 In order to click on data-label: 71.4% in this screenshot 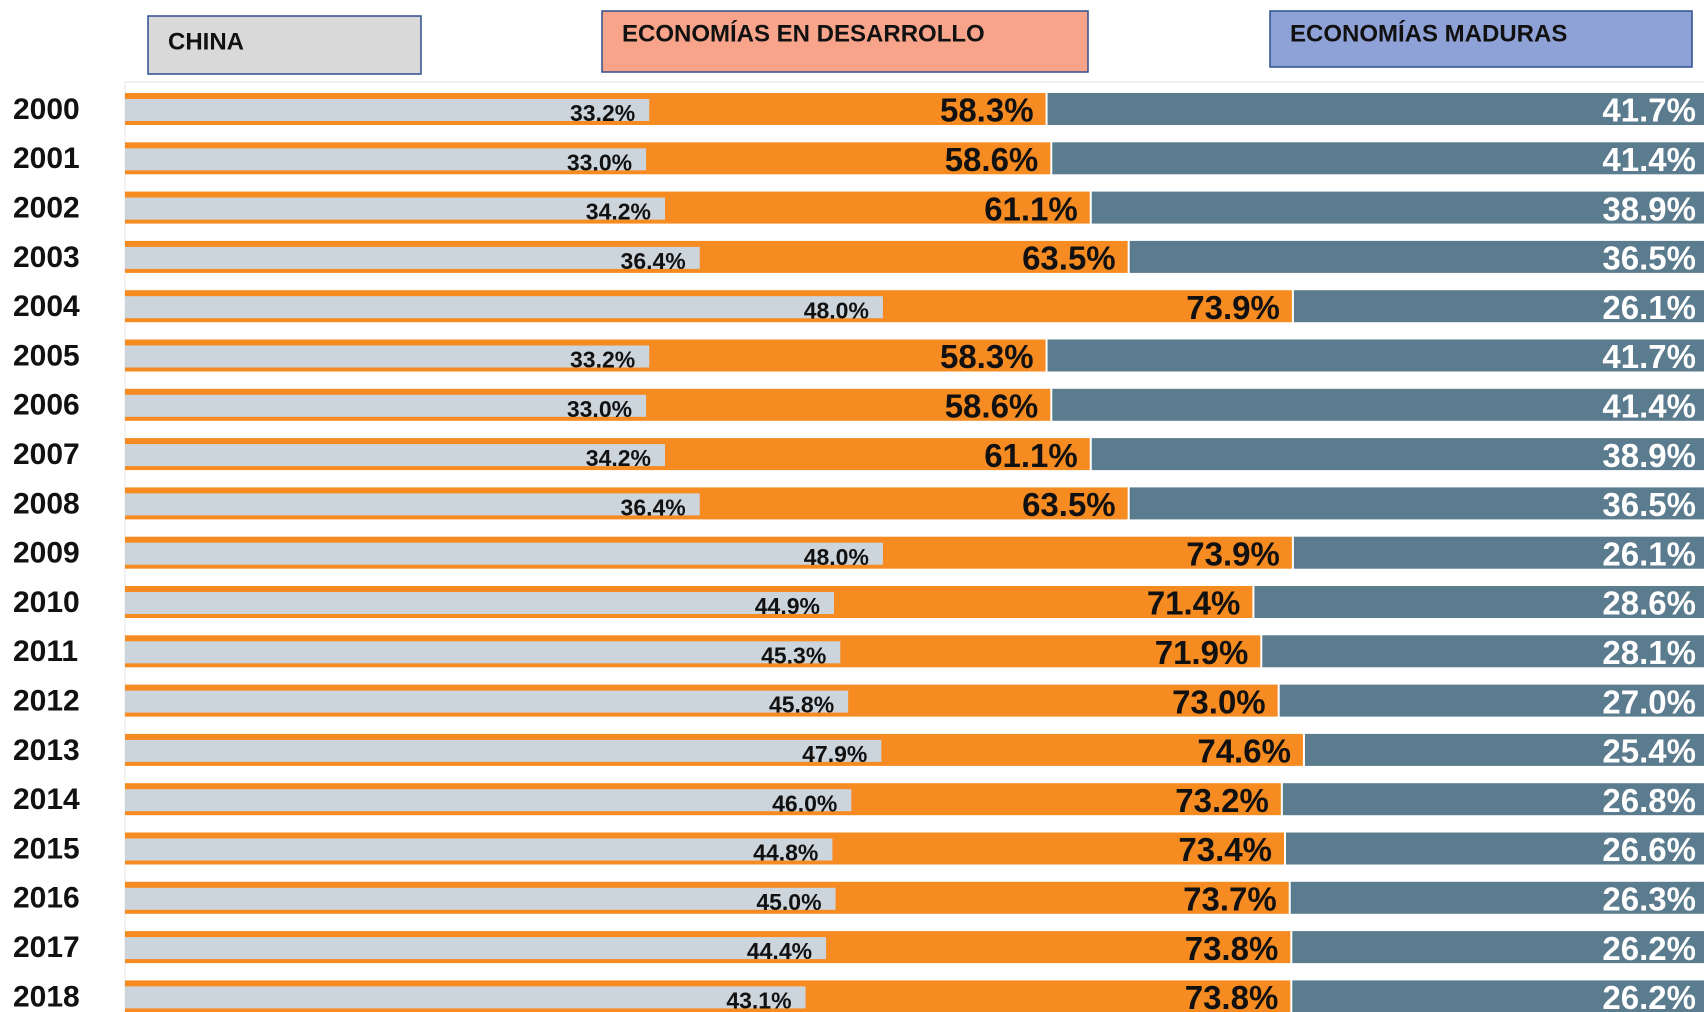, I will do `click(1194, 603)`.